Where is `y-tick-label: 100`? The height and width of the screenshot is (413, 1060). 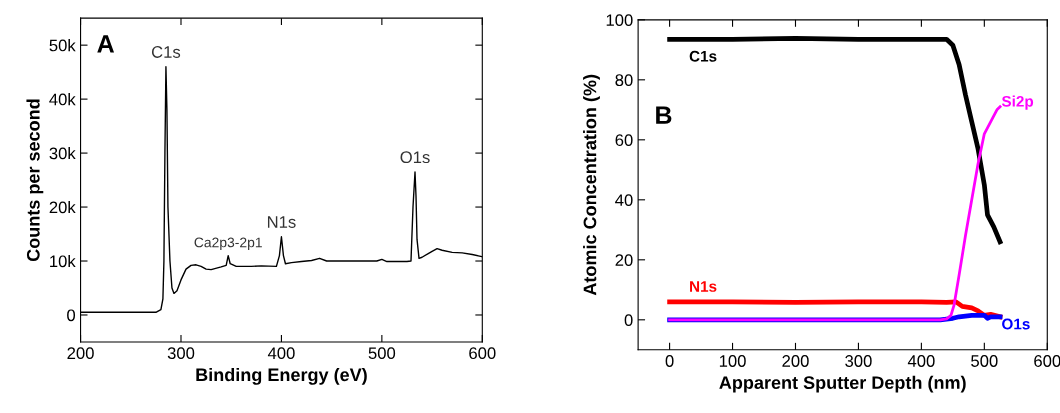
y-tick-label: 100 is located at coordinates (619, 20).